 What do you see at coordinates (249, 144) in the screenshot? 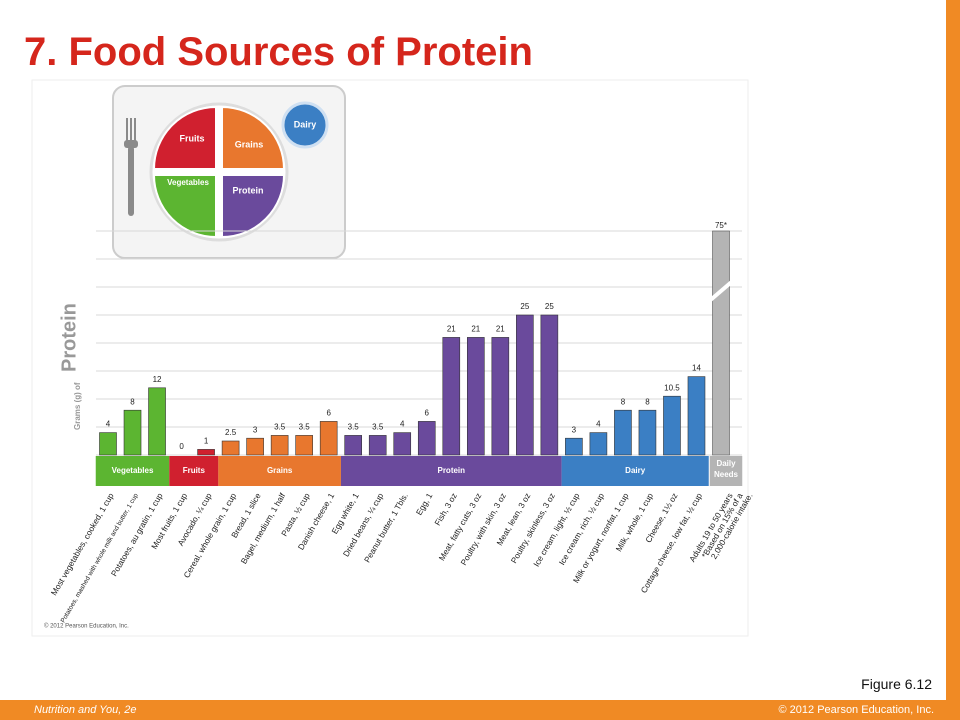
I see `plate-label: Grains` at bounding box center [249, 144].